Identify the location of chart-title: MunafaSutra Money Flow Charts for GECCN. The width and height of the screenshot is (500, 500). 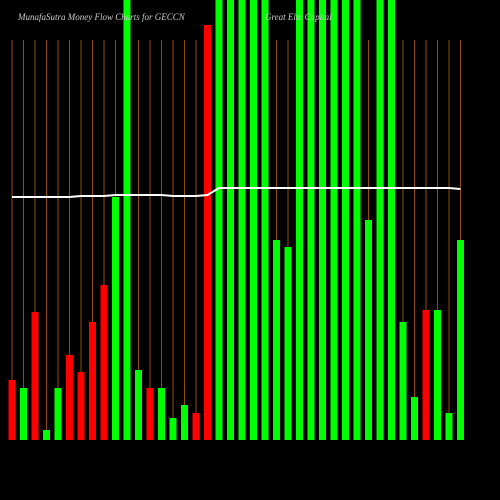
(101, 17).